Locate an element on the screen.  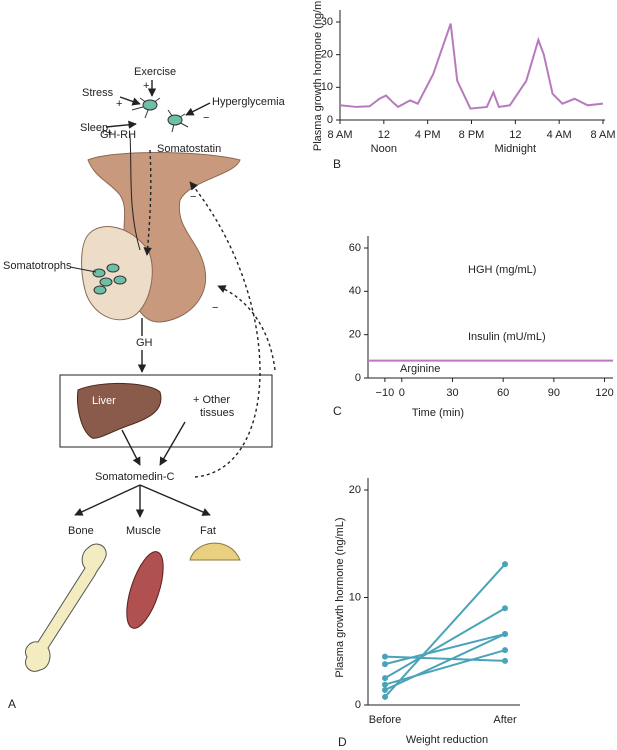
x-sublabel: Midnight is located at coordinates (516, 149).